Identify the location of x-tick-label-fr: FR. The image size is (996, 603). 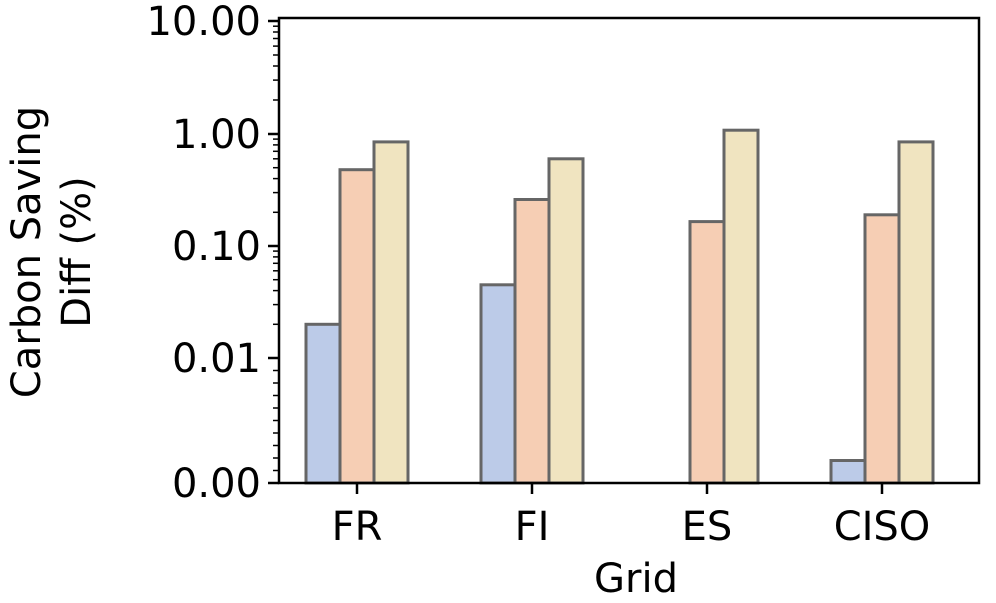
(357, 527).